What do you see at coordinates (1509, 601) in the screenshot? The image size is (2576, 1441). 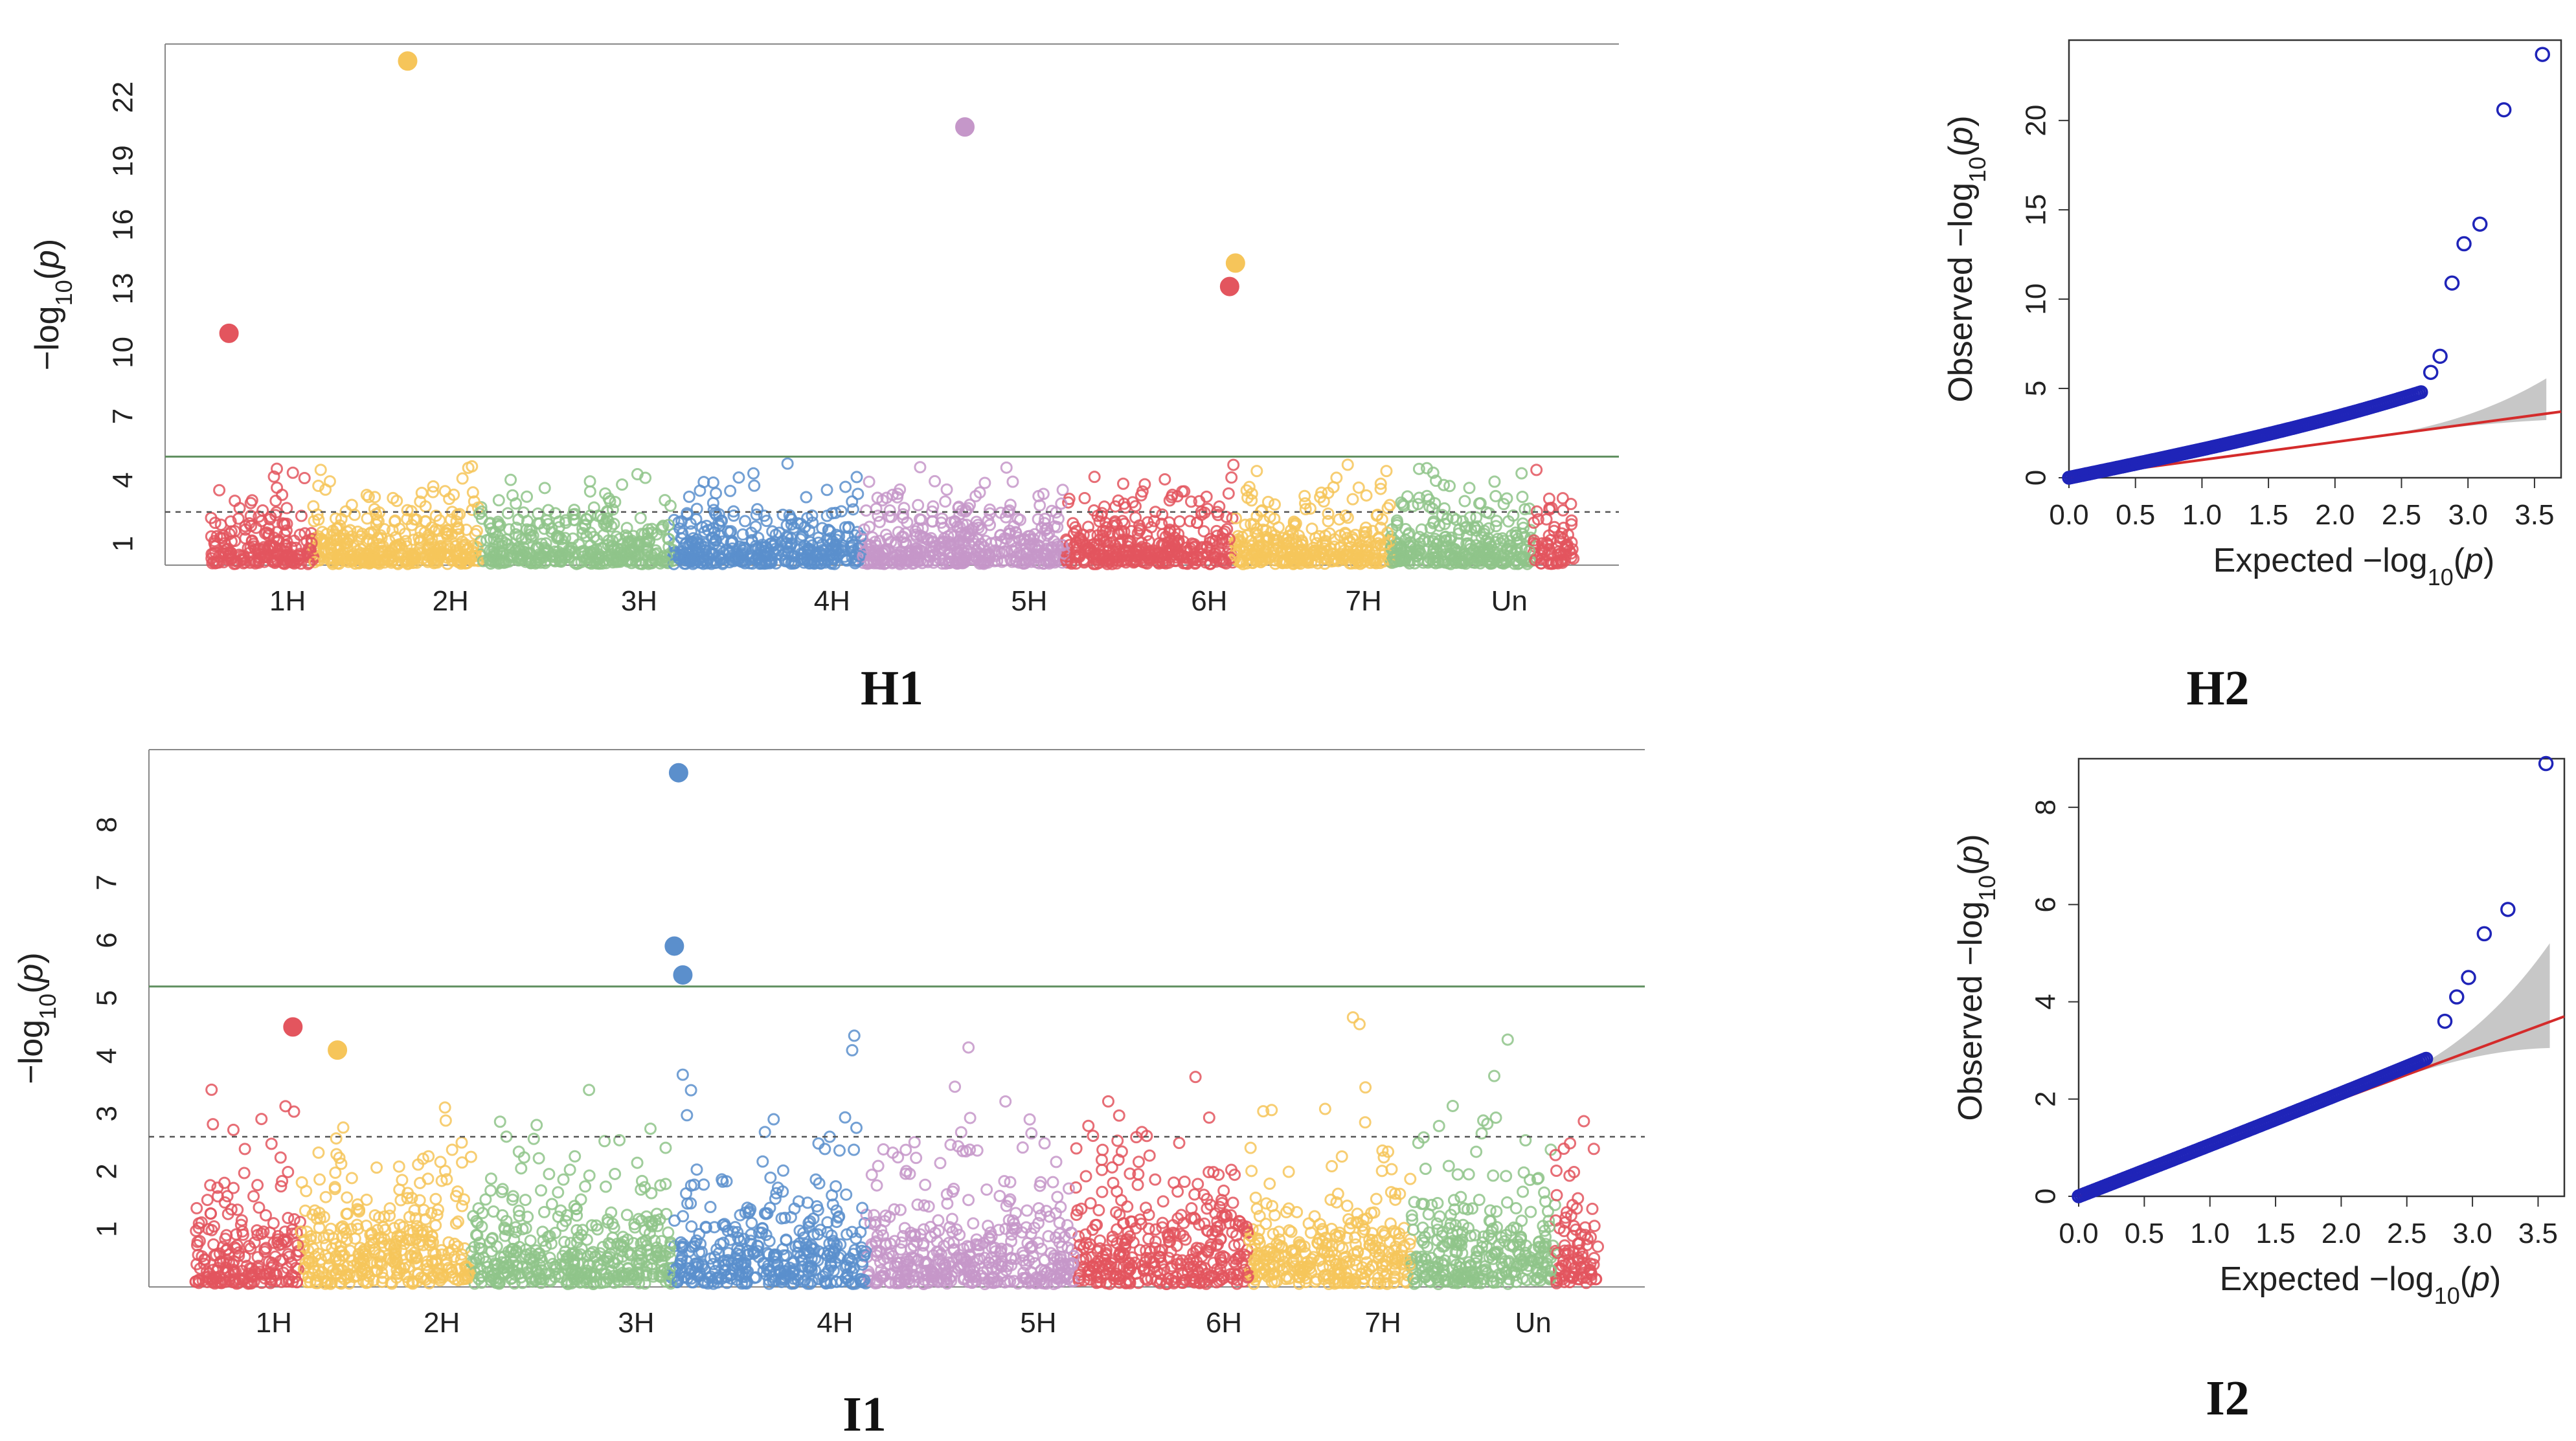 I see `chromosome-label-Un: Un` at bounding box center [1509, 601].